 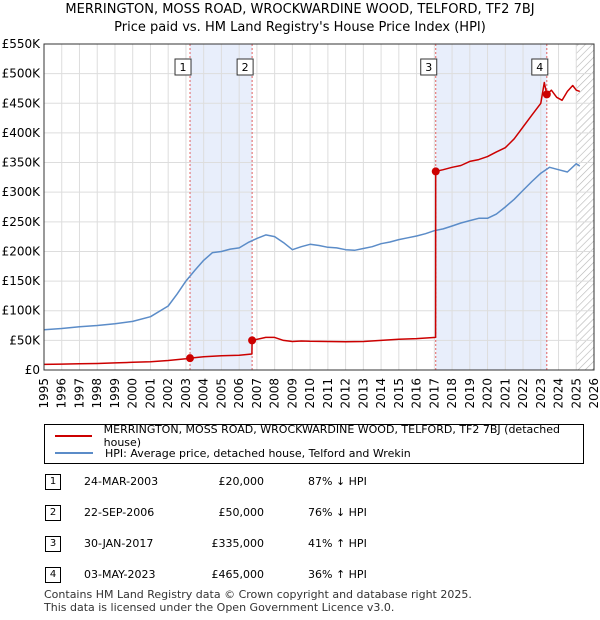 I want to click on y-tick-label: £500K, so click(x=22, y=74).